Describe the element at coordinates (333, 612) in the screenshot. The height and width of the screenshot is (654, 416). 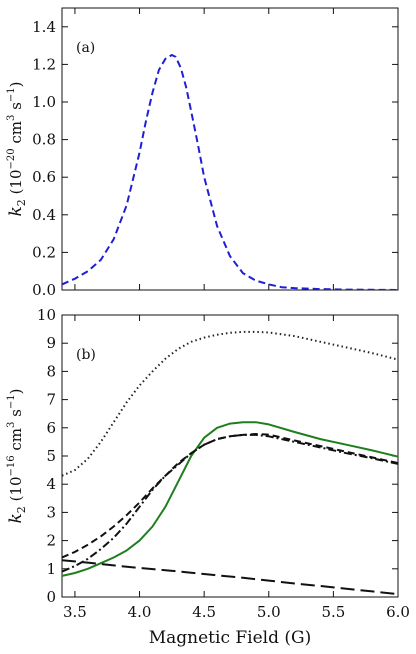
I see `panel-b-xtick-label: 5.5` at that location.